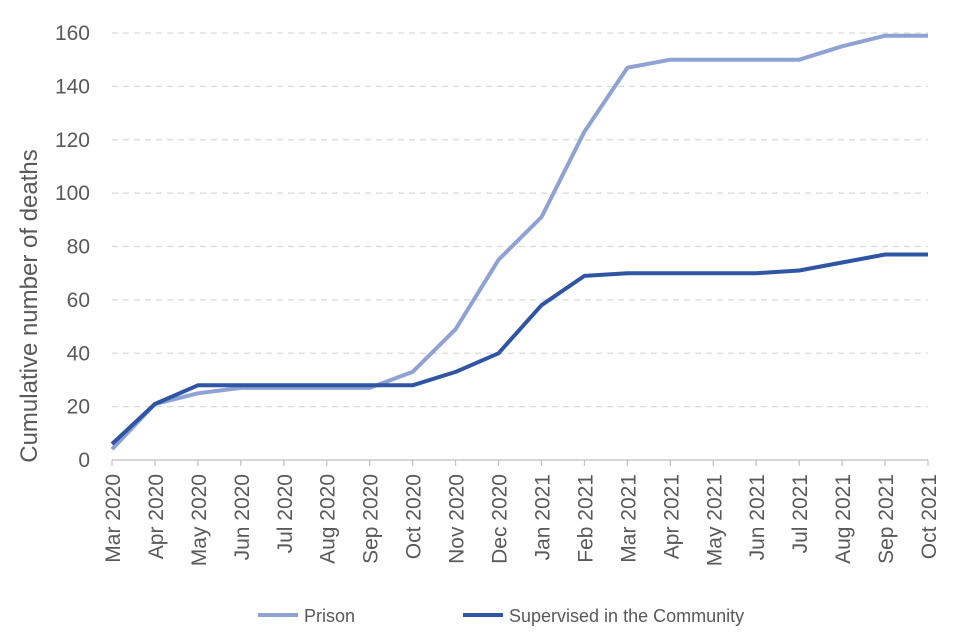  Describe the element at coordinates (501, 616) in the screenshot. I see `legend: Prison Supervised in the Community` at that location.